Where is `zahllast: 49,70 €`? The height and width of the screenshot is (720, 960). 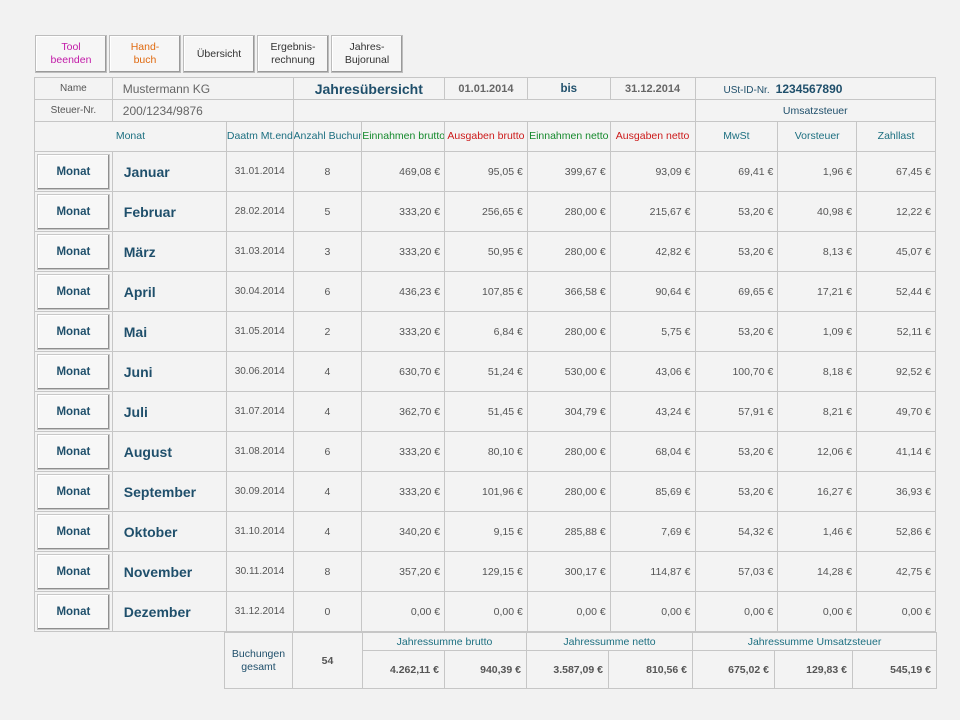 zahllast: 49,70 € is located at coordinates (896, 411).